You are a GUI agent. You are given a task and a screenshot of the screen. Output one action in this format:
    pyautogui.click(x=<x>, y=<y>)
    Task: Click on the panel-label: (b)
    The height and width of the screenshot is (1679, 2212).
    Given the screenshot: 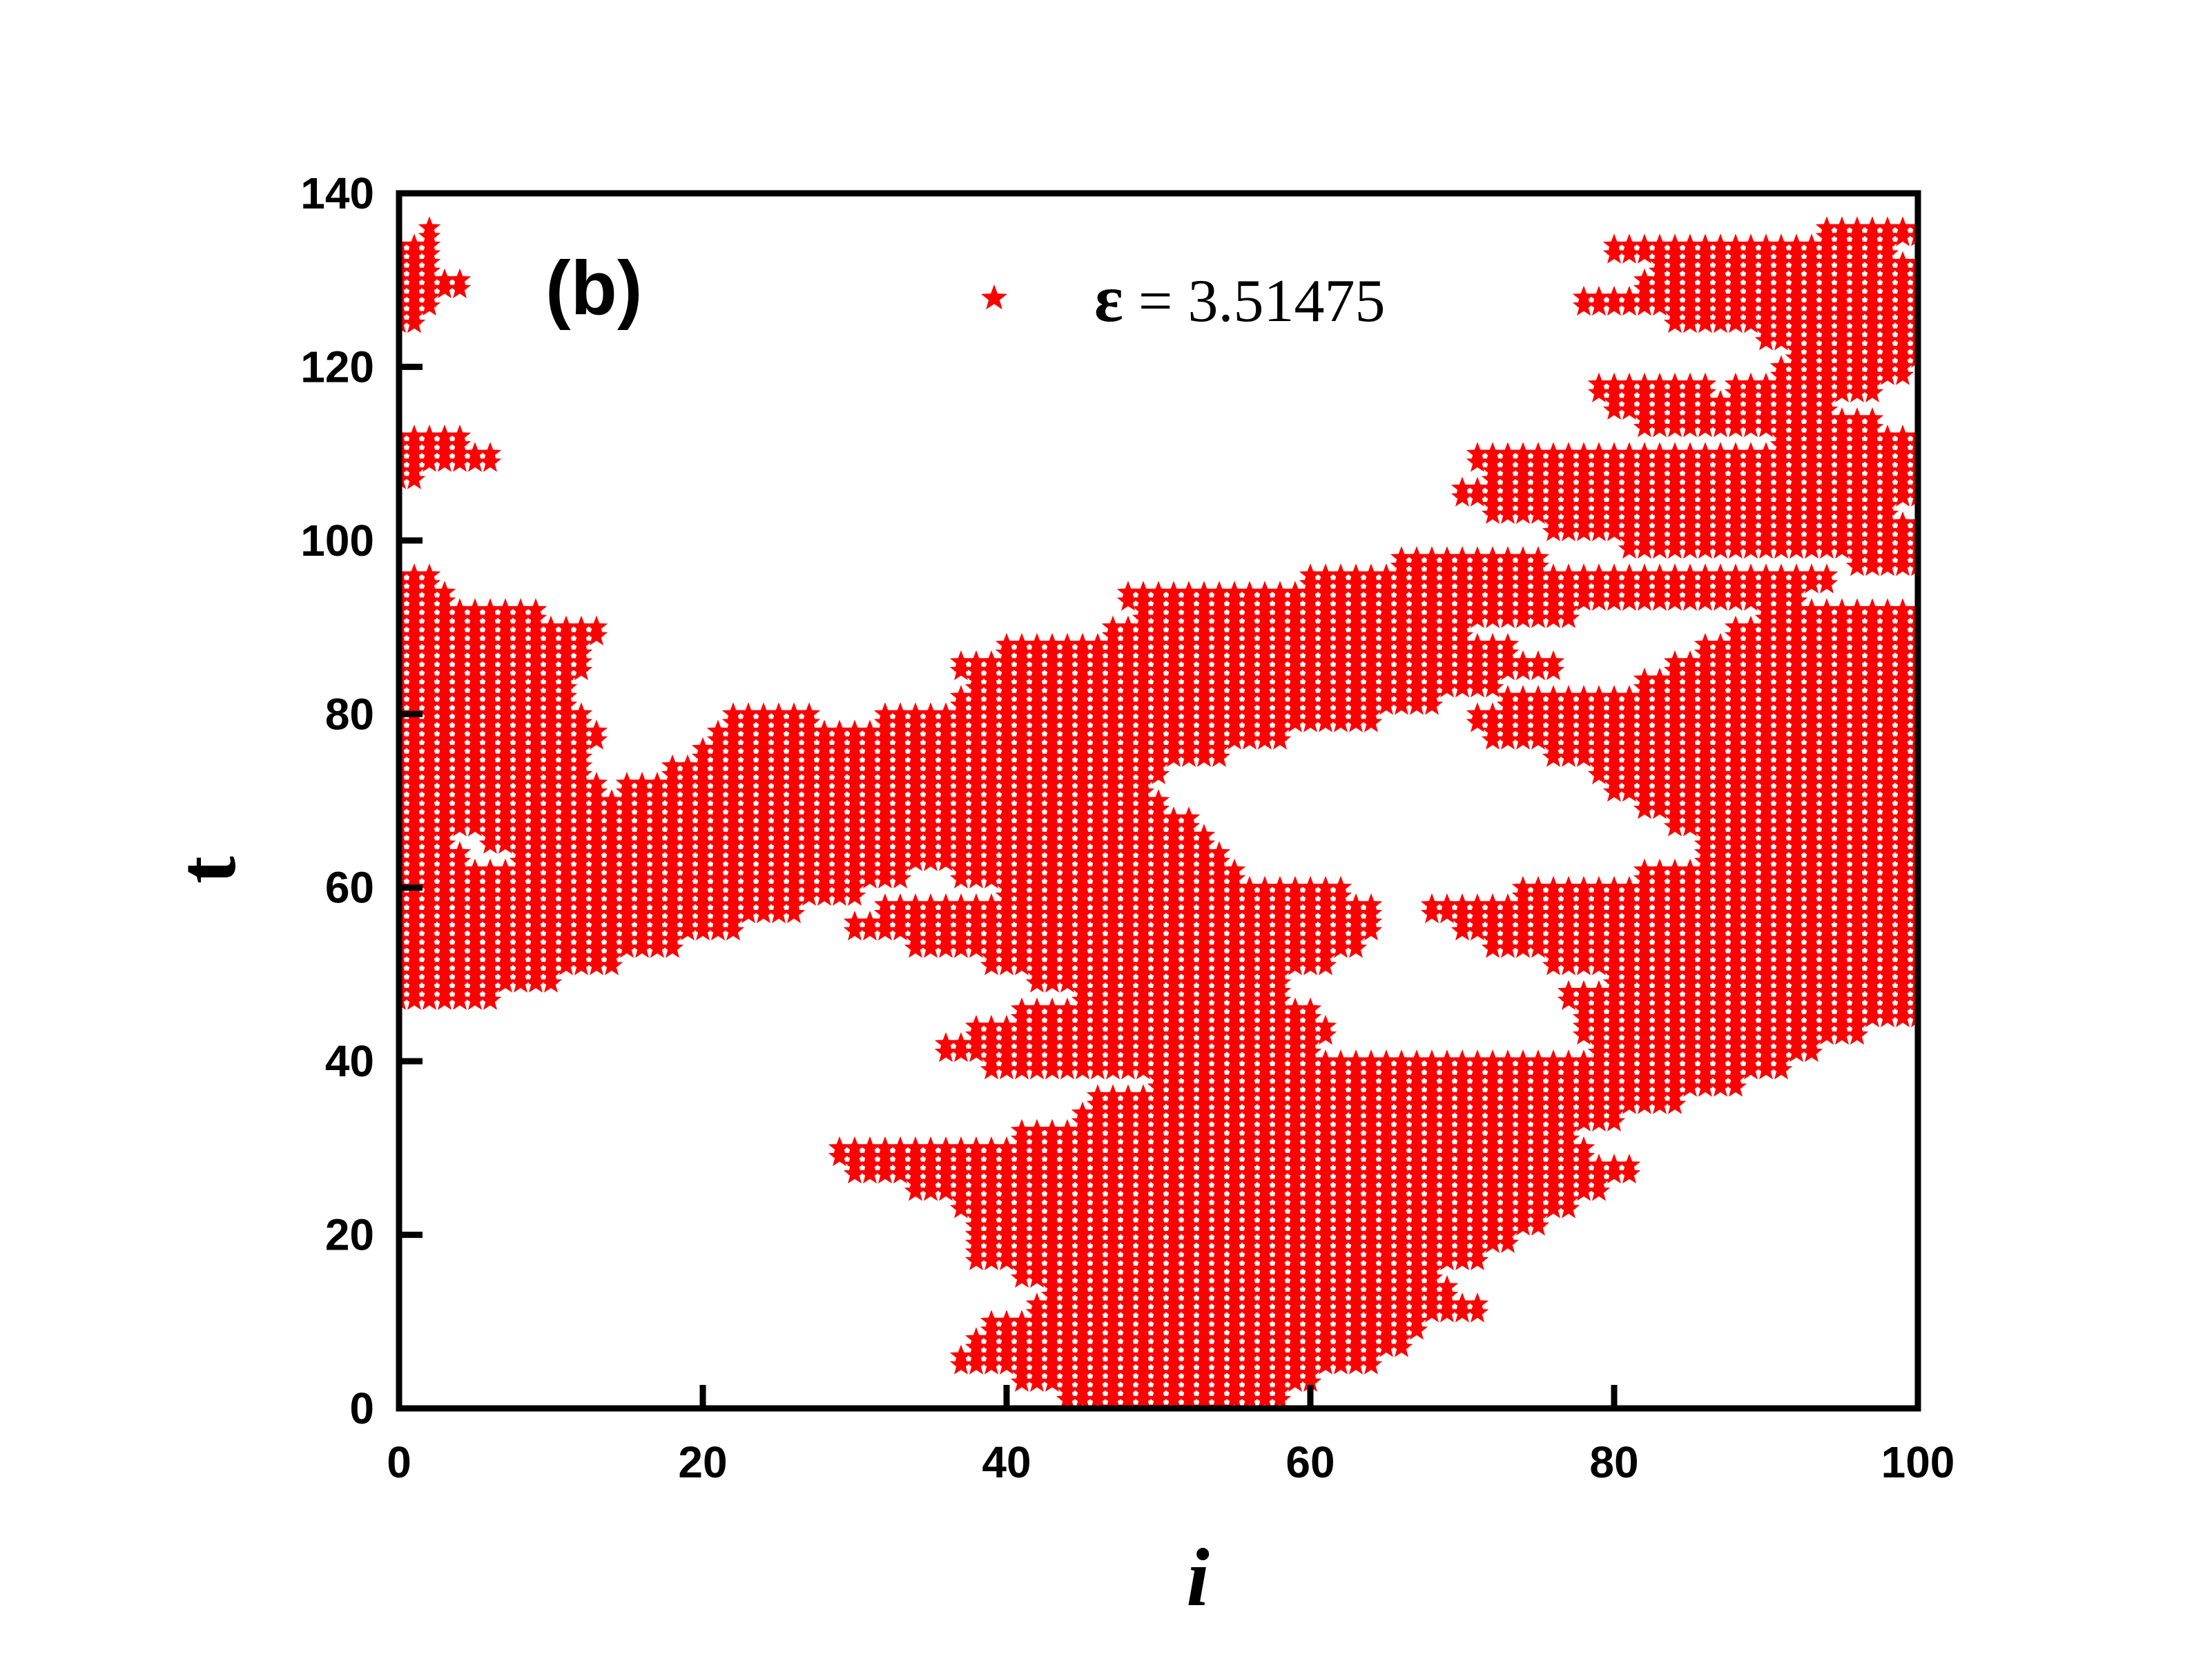 What is the action you would take?
    pyautogui.click(x=593, y=288)
    